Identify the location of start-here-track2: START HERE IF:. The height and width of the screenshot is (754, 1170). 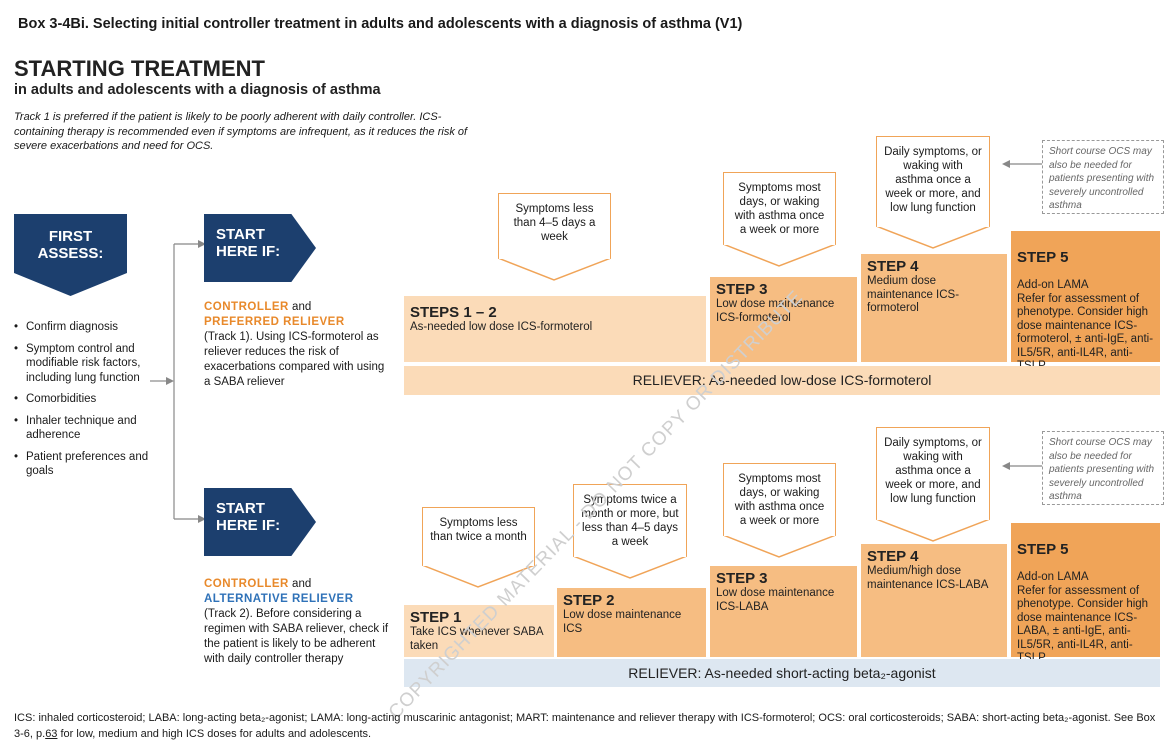
(260, 522).